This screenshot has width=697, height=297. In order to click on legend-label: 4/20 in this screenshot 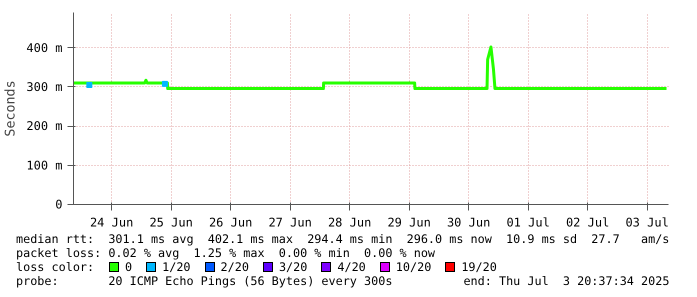, I will do `click(351, 267)`.